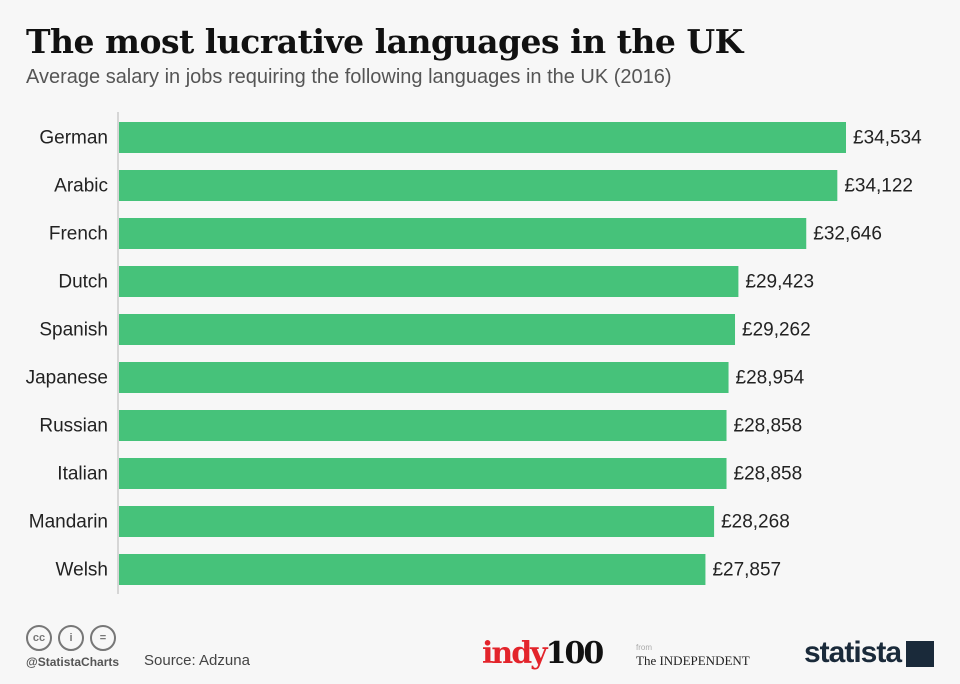  What do you see at coordinates (83, 282) in the screenshot?
I see `category-label: Dutch` at bounding box center [83, 282].